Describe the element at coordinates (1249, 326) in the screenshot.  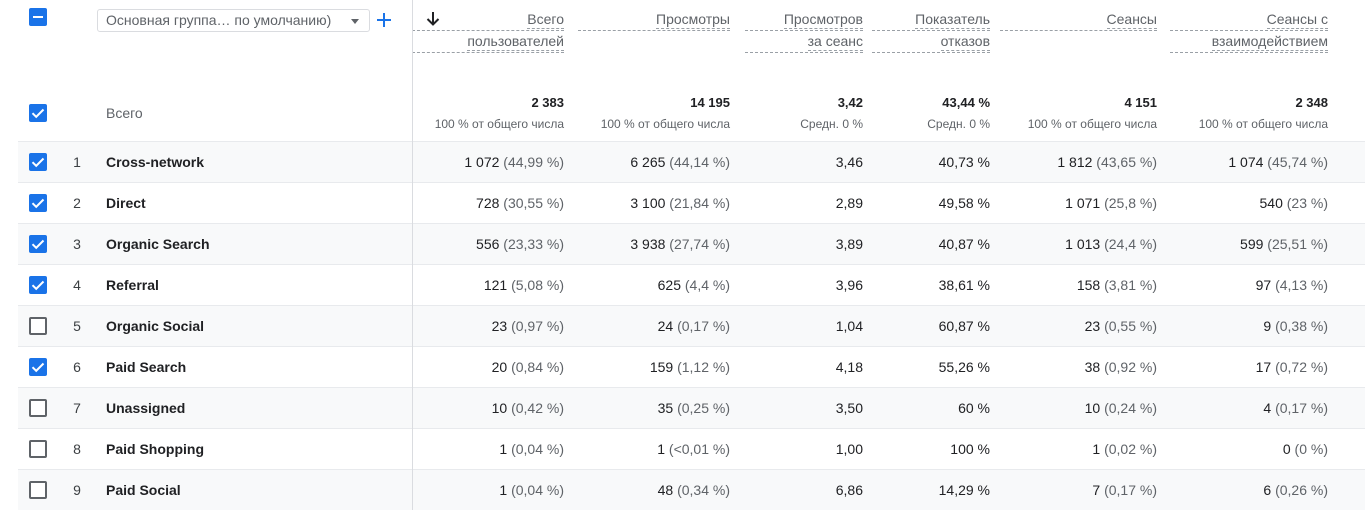
I see `metric-cell: 9 (0,38 %)` at that location.